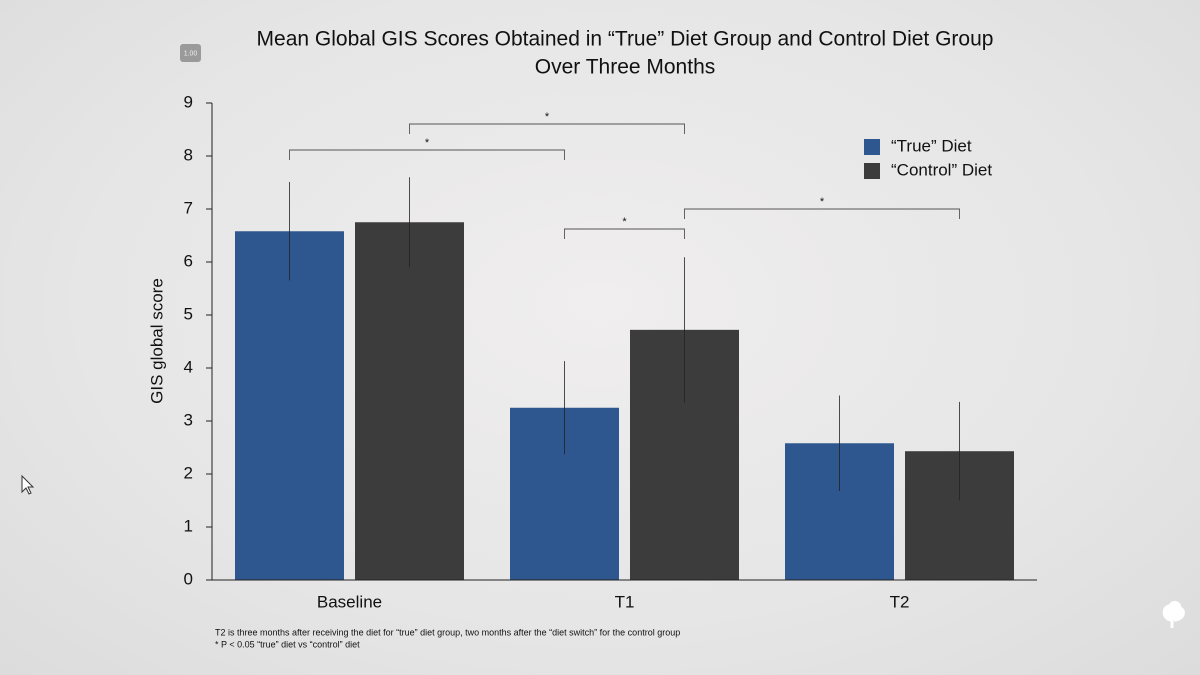 The image size is (1200, 675). Describe the element at coordinates (287, 644) in the screenshot. I see `footnote: * P < 0.05 “true” diet vs “control” diet` at that location.